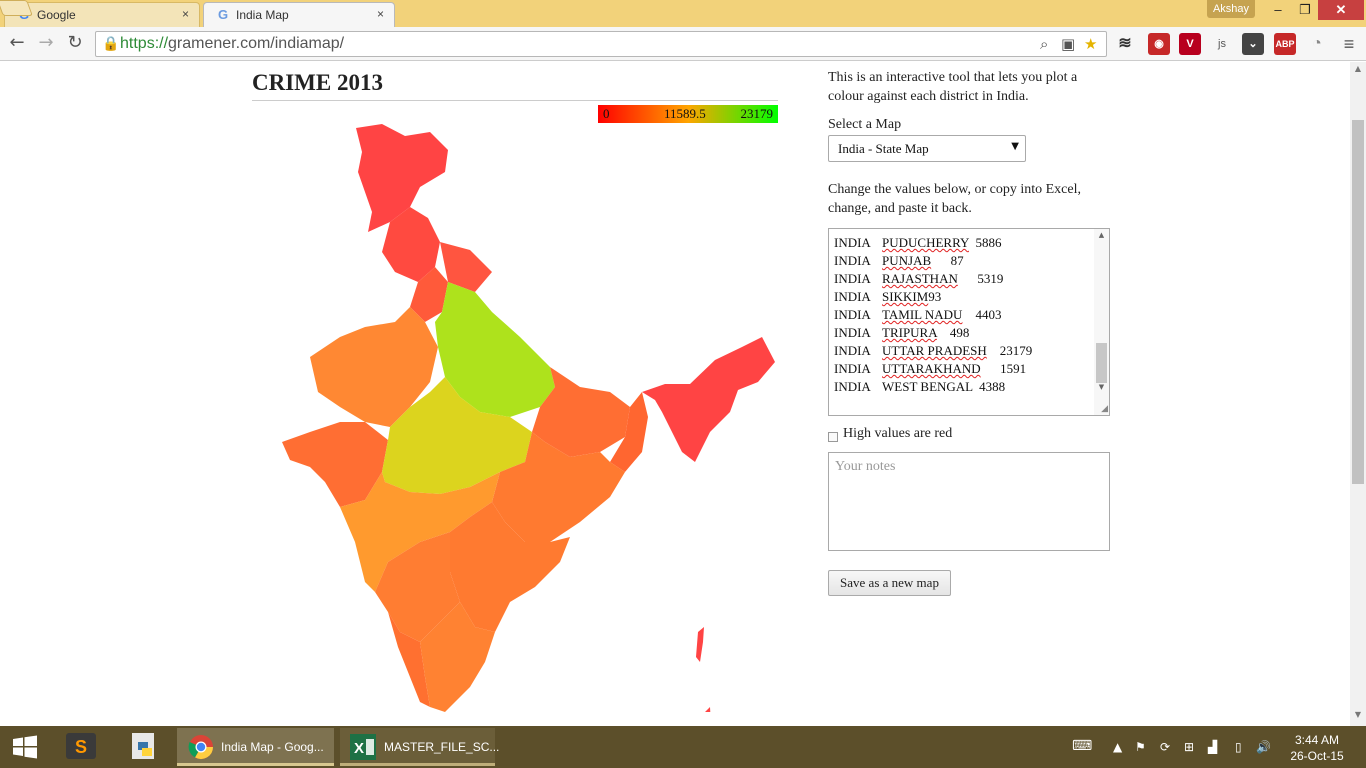 The width and height of the screenshot is (1366, 768). What do you see at coordinates (558, 487) in the screenshot?
I see `region-chhattisgarh-odisha` at bounding box center [558, 487].